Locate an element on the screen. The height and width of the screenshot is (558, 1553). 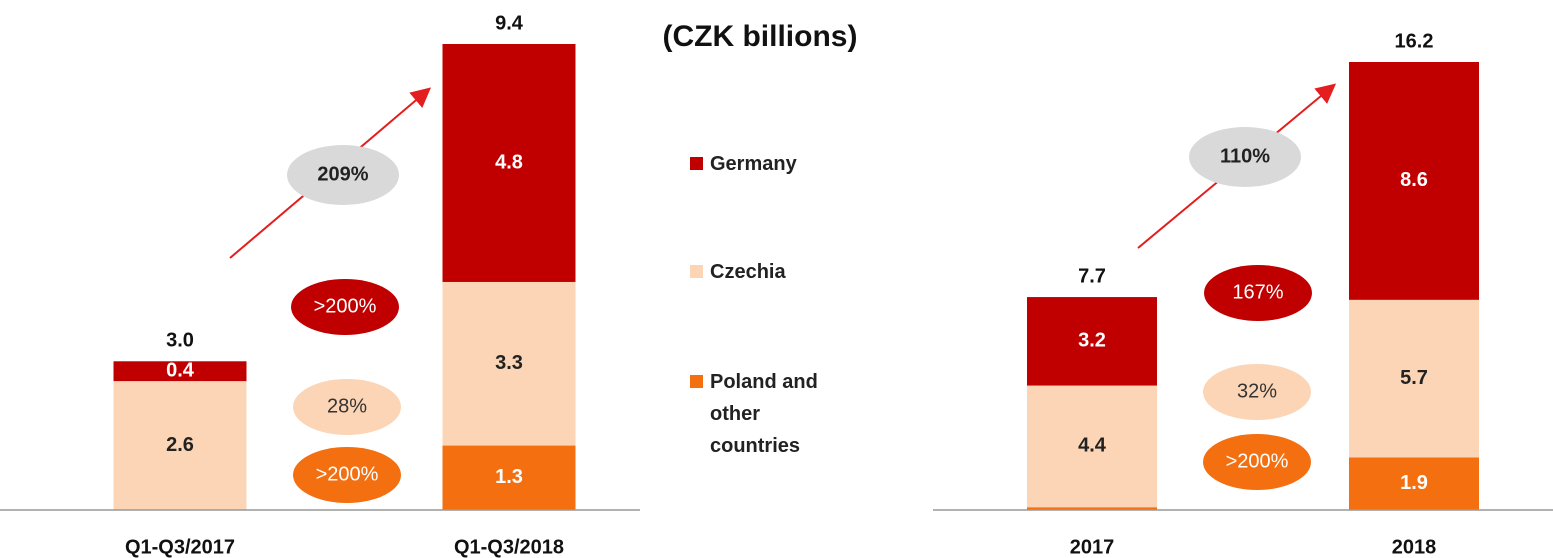
growth-label: 209% is located at coordinates (342, 174).